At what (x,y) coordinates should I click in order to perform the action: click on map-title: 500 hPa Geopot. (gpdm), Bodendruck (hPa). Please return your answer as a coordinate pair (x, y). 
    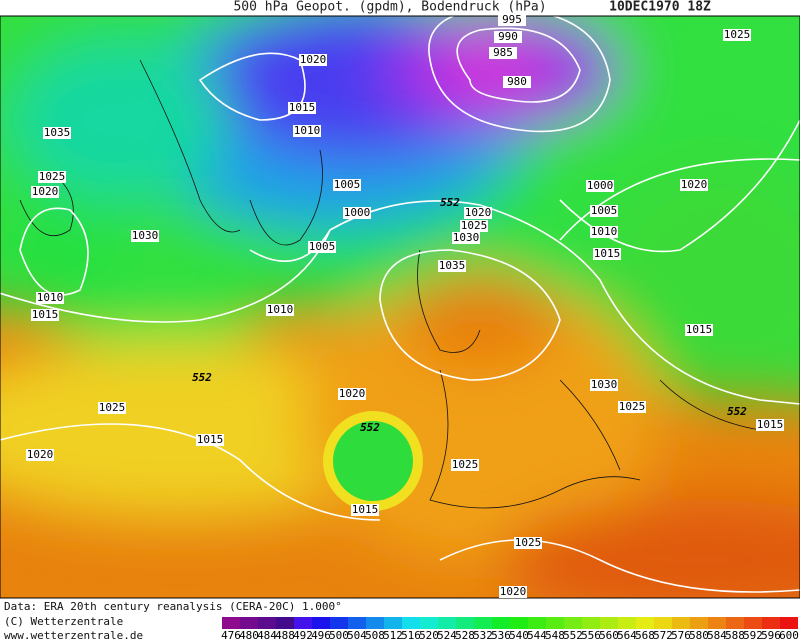
    Looking at the image, I should click on (389, 7).